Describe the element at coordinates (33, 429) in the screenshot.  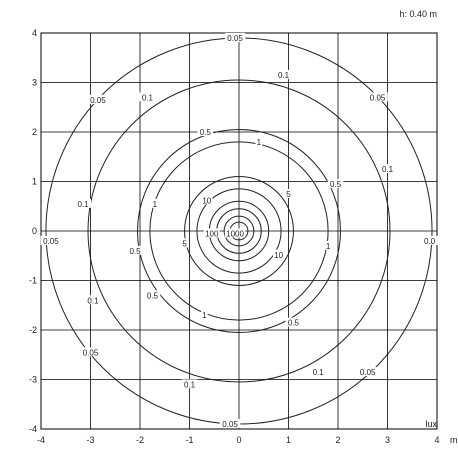
I see `y-tick-label: -4` at that location.